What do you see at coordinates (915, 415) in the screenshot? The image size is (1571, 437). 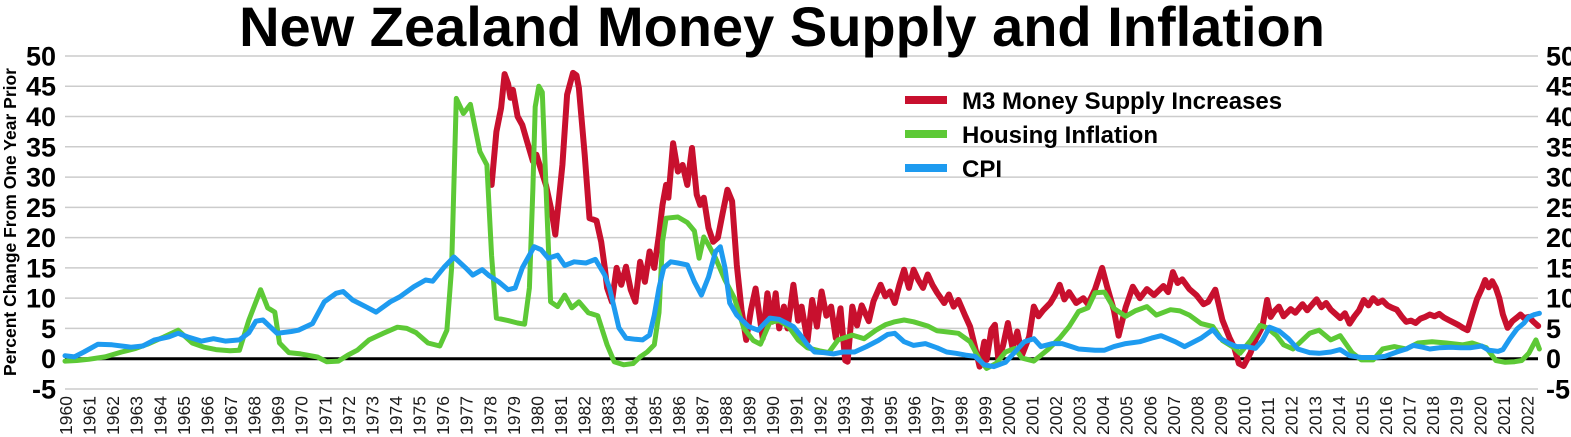 I see `x-tick-year-label: 1996` at bounding box center [915, 415].